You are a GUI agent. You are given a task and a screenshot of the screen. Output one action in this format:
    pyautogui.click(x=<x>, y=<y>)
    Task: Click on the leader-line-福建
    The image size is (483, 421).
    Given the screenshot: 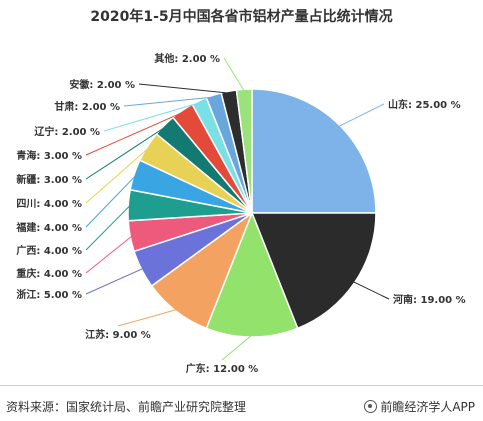 What is the action you would take?
    pyautogui.click(x=111, y=201)
    